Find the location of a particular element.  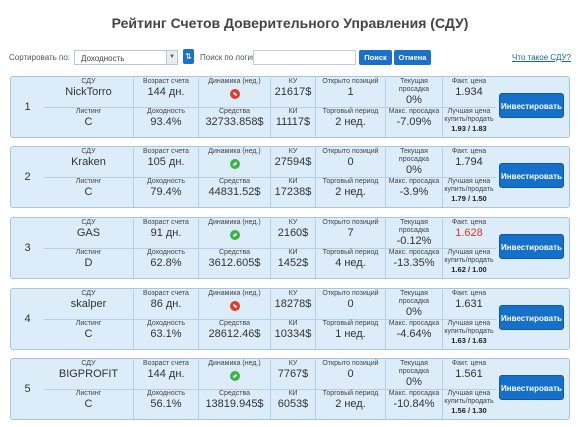

best-price-cell: Лучшая цена купить/продать 1.62 / 1.00 is located at coordinates (469, 263).